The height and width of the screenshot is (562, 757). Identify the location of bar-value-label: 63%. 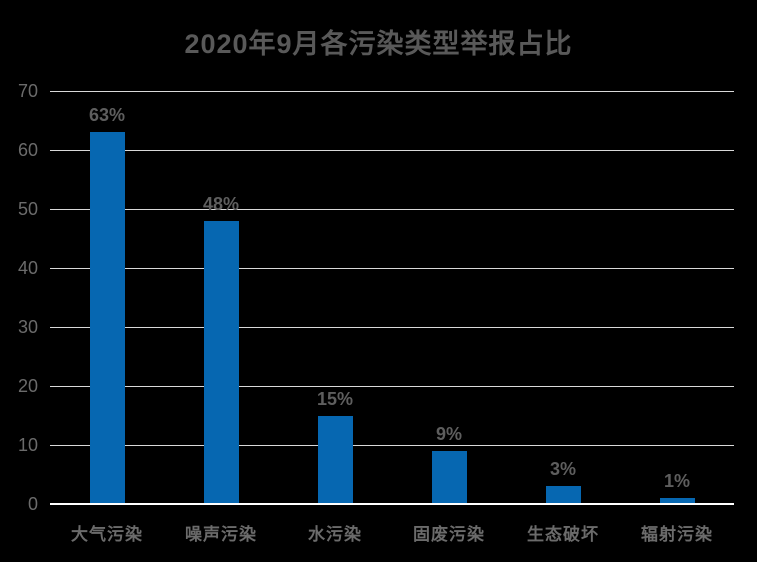
(107, 115).